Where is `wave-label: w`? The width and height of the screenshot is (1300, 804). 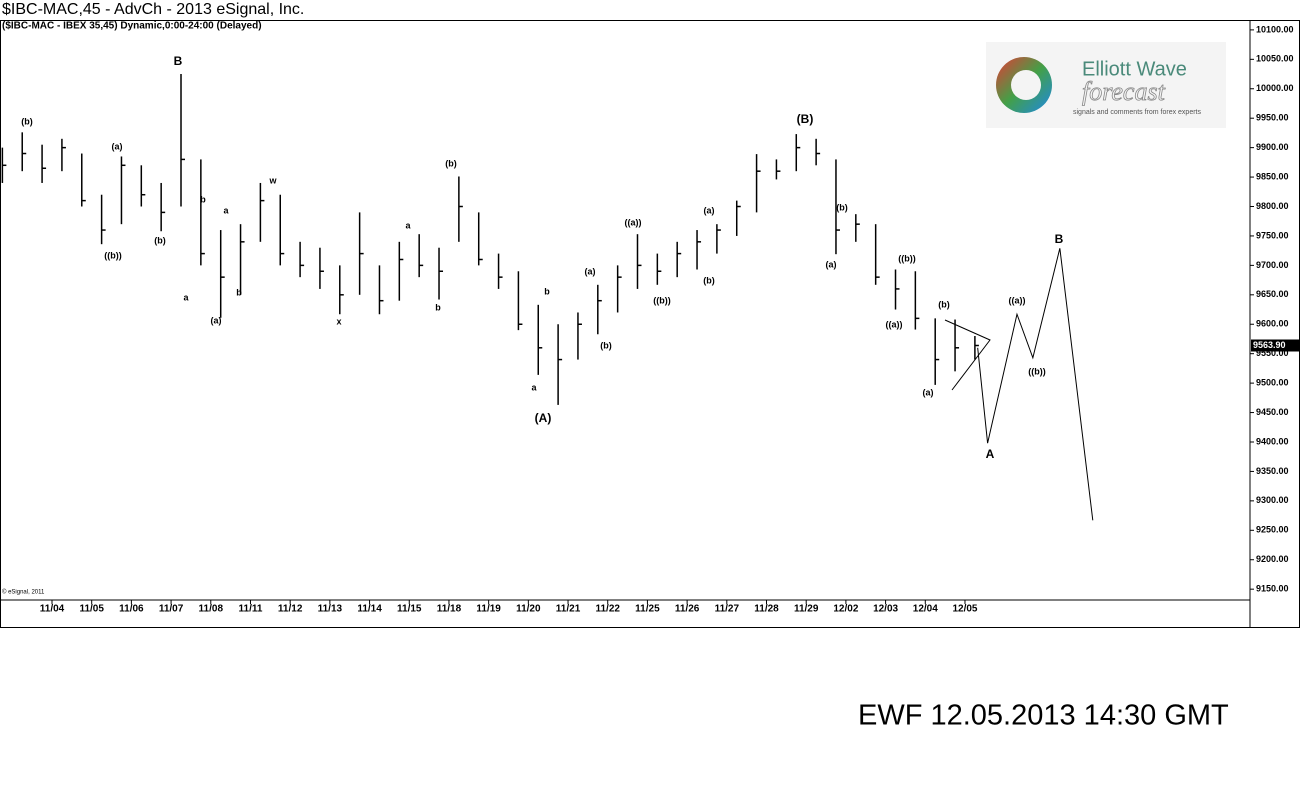 wave-label: w is located at coordinates (272, 180).